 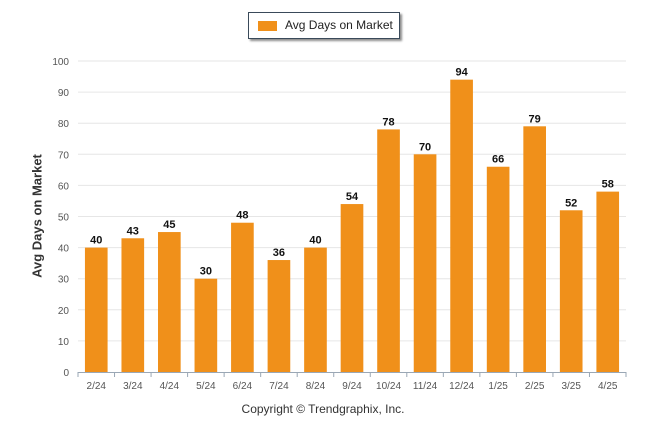 I want to click on y-tick-label: 80, so click(x=64, y=124).